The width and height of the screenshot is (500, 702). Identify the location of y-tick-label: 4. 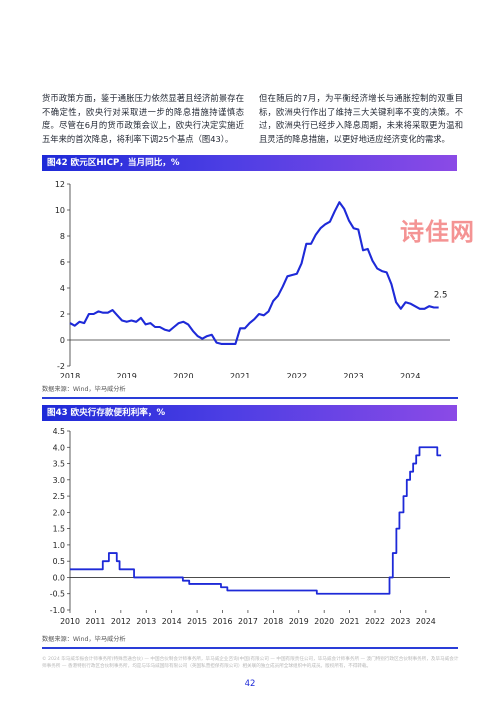
(62, 288).